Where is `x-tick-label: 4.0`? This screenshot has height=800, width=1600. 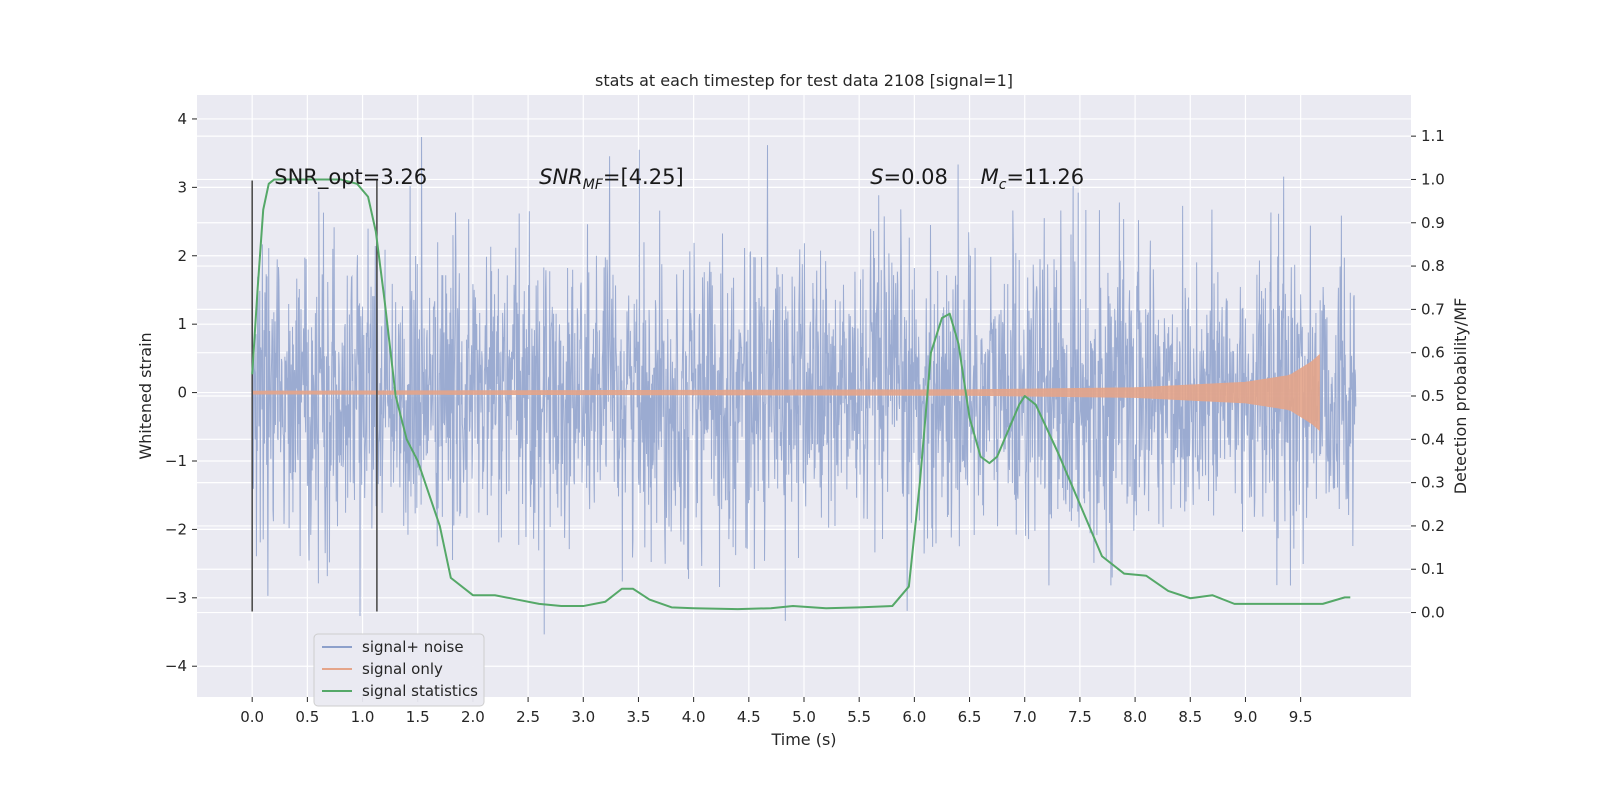 x-tick-label: 4.0 is located at coordinates (694, 717).